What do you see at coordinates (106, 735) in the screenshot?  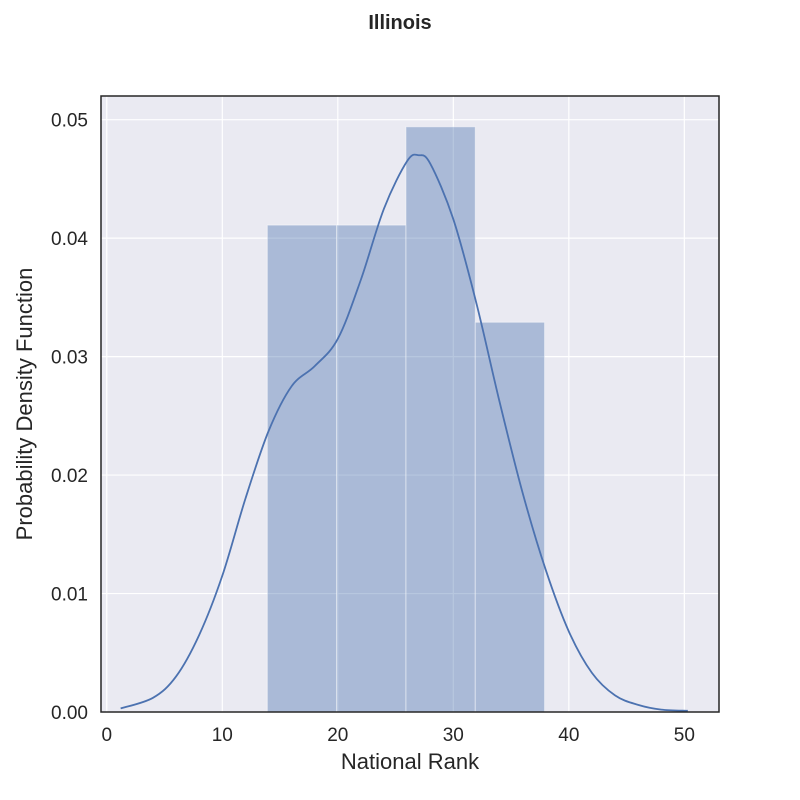 I see `x-tick-label: 0` at bounding box center [106, 735].